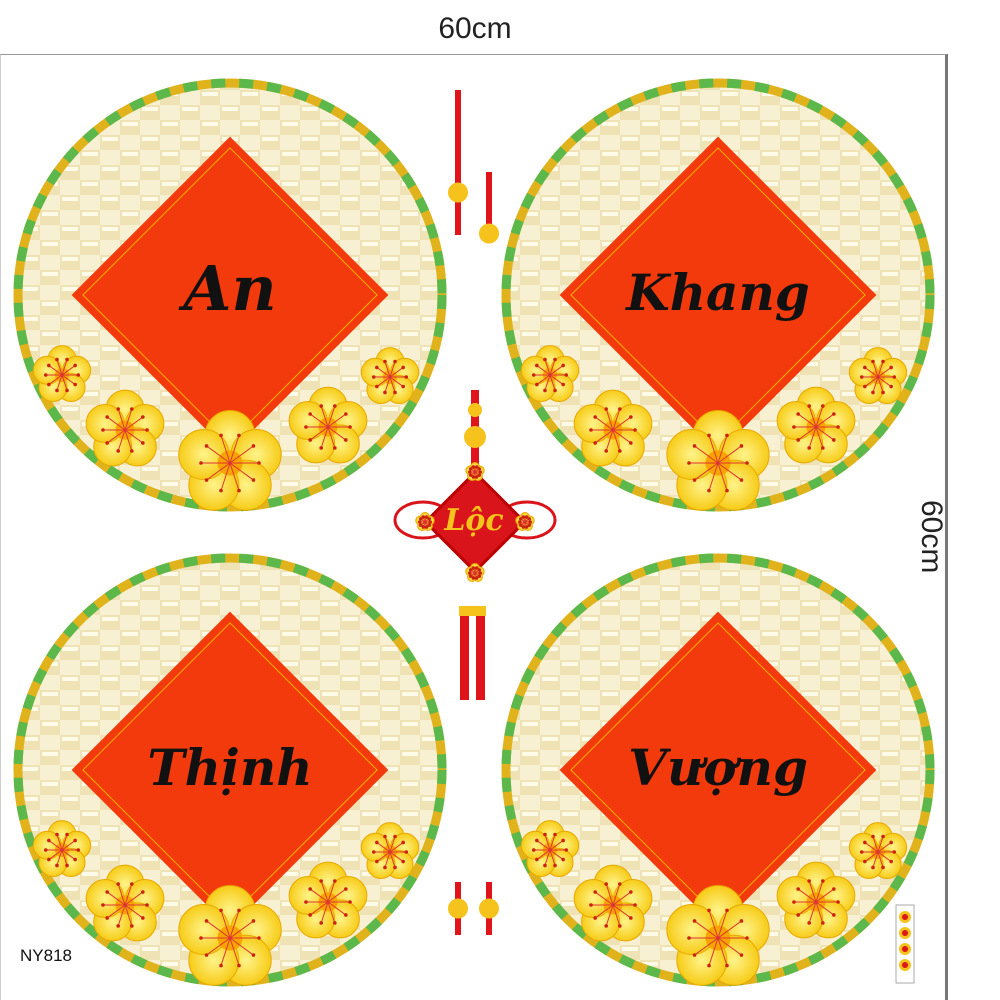 The height and width of the screenshot is (1000, 1000). Describe the element at coordinates (46, 955) in the screenshot. I see `product-code: NY818` at that location.